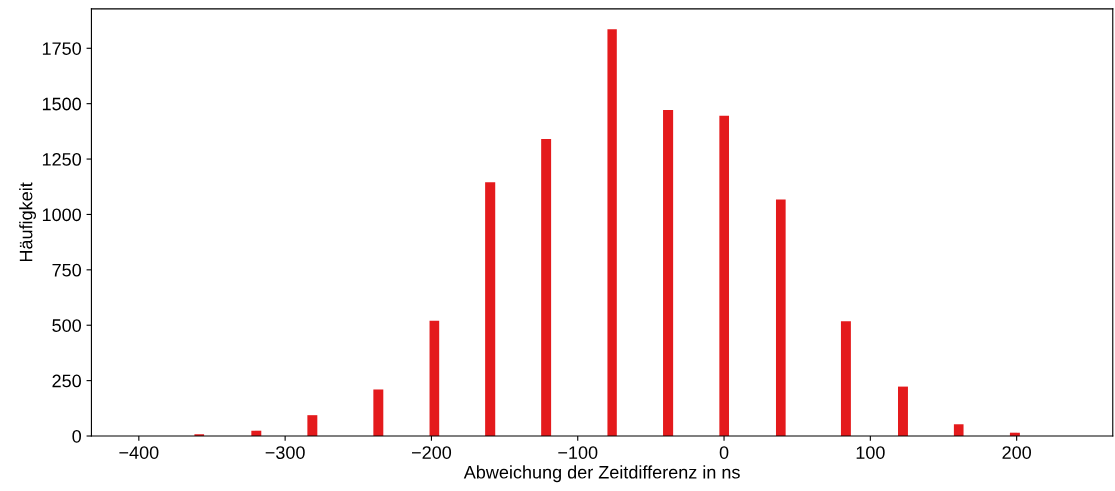  What do you see at coordinates (66, 381) in the screenshot?
I see `y-tick-label: 250` at bounding box center [66, 381].